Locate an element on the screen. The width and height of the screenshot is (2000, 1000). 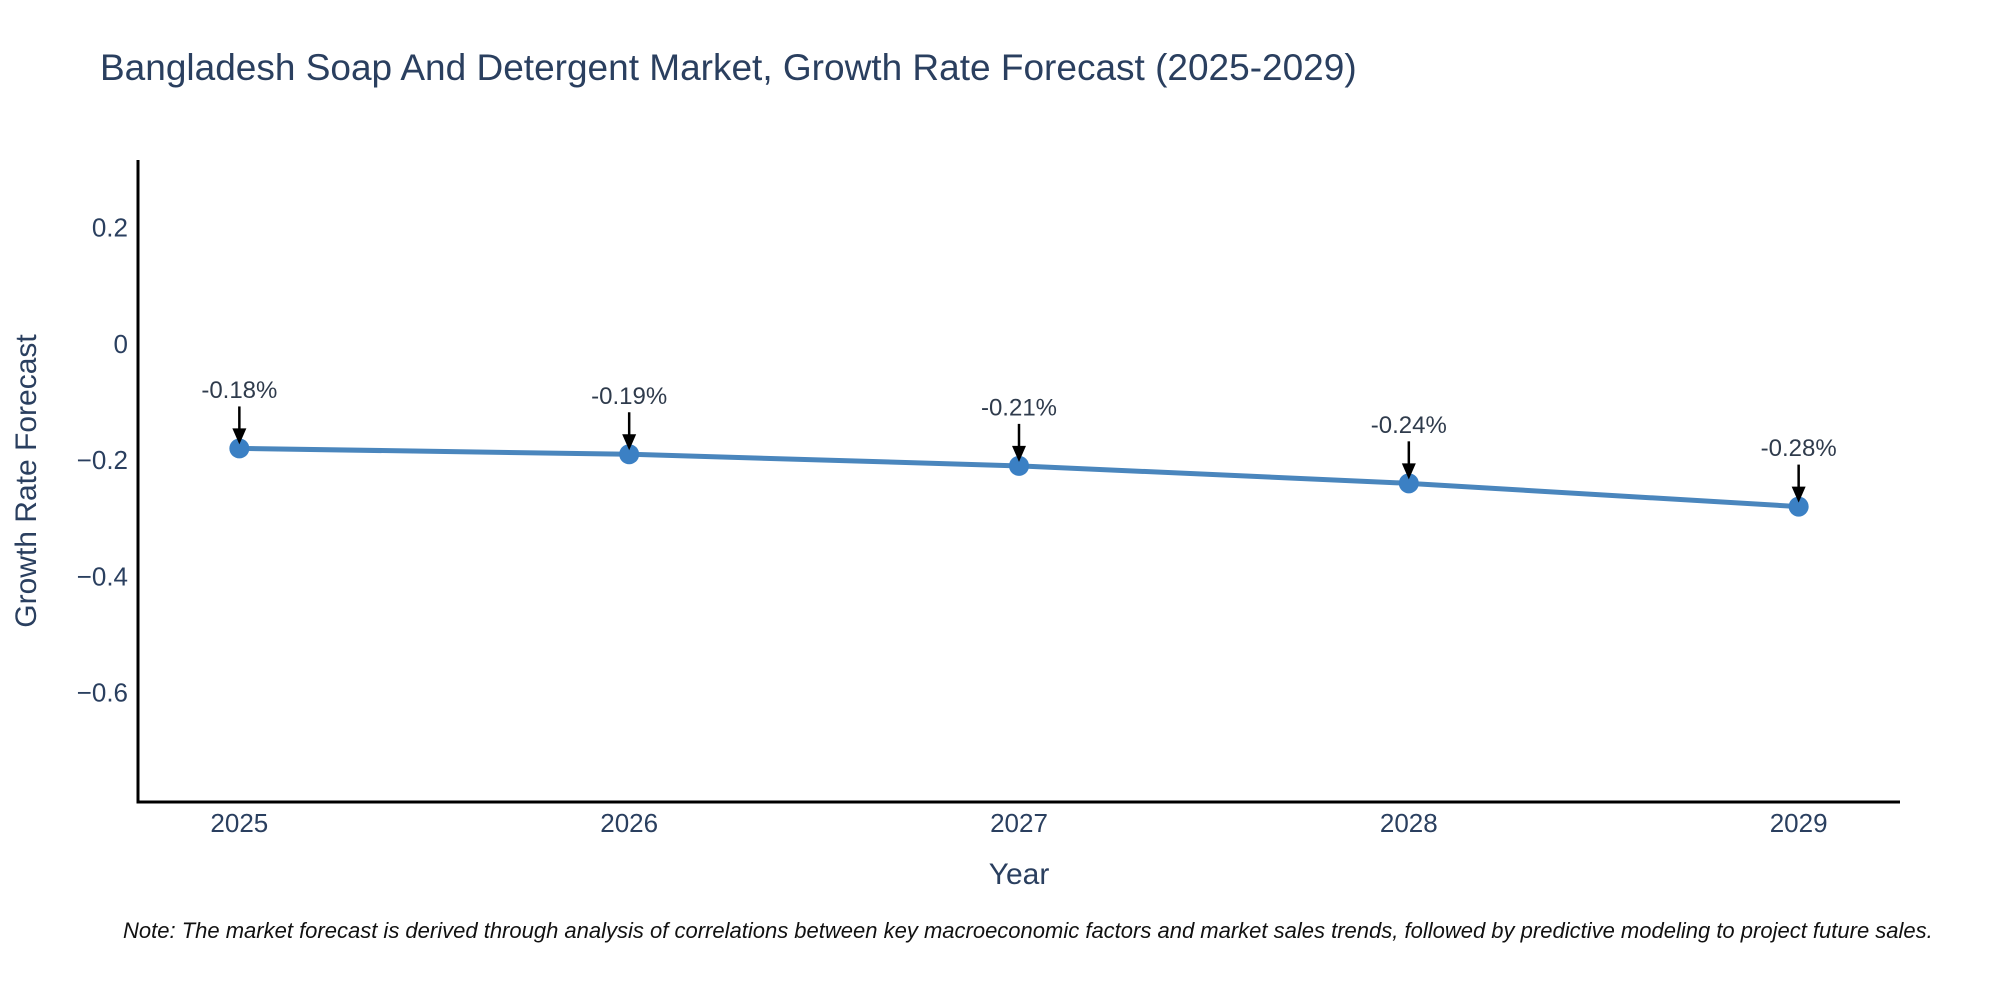
y-axis-title: Growth Rate Forecast is located at coordinates (26, 481).